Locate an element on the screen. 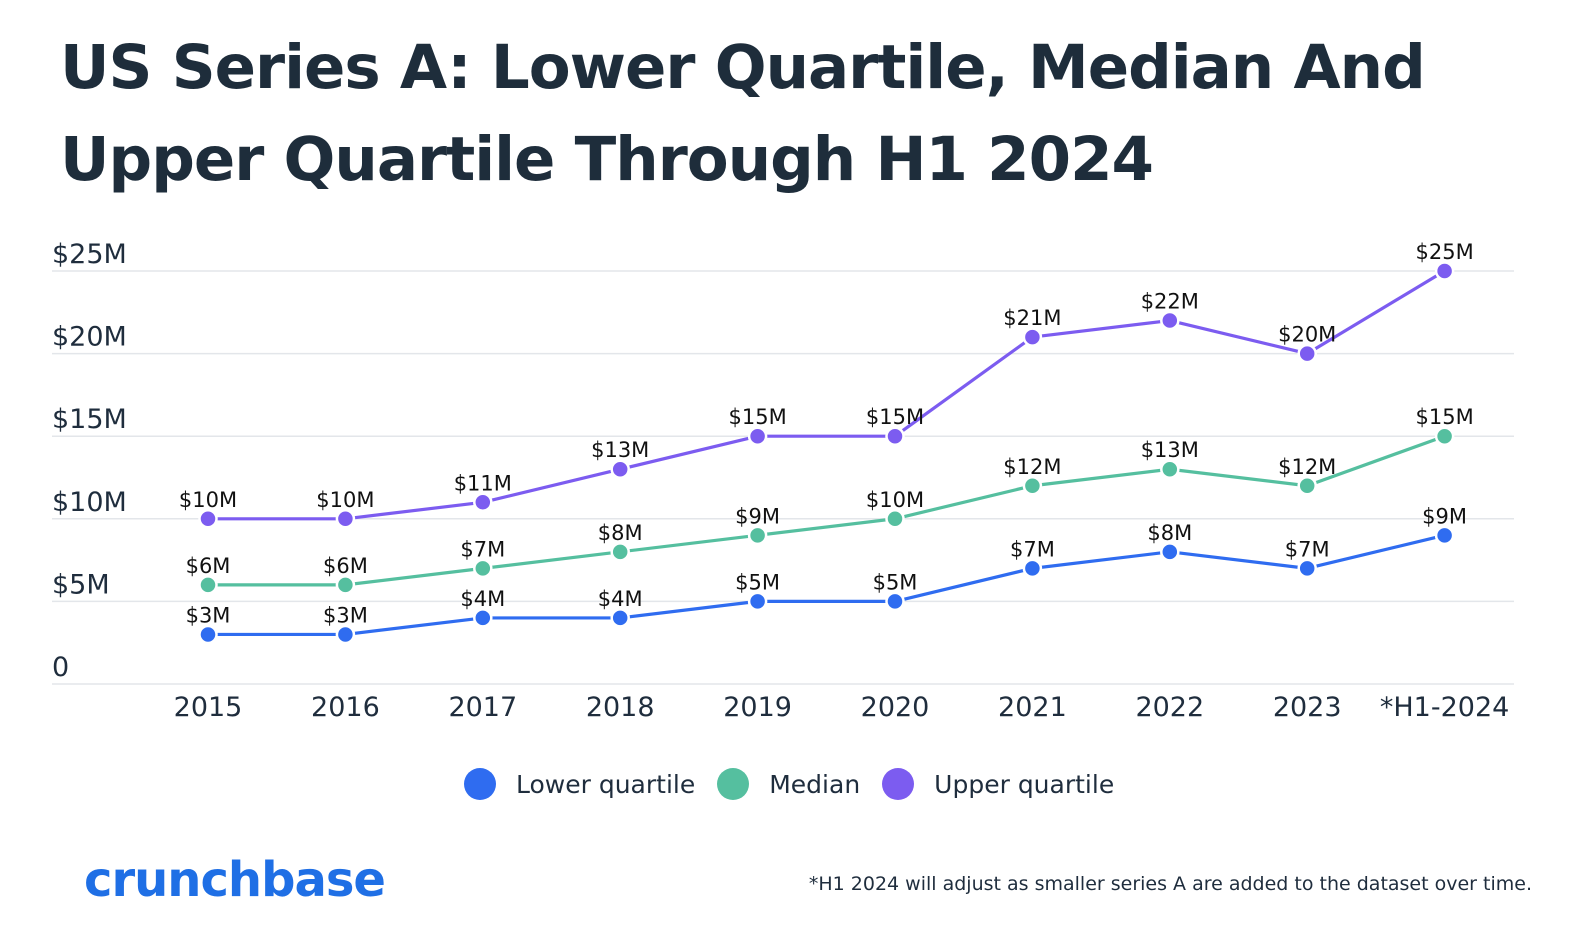 The height and width of the screenshot is (940, 1576). y-tick-label-3: $15M is located at coordinates (89, 419).